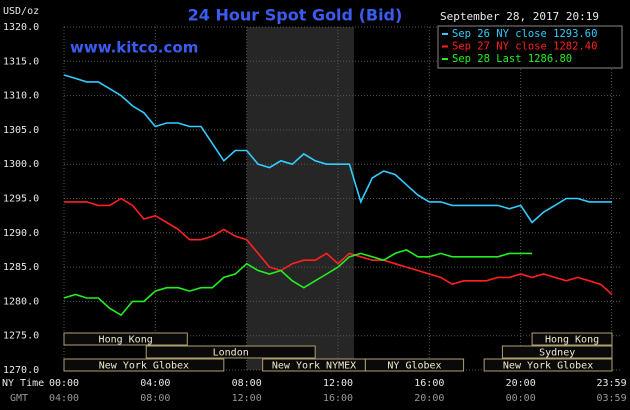  I want to click on legend-label: Sep 27 NY close 1282.40, so click(524, 47).